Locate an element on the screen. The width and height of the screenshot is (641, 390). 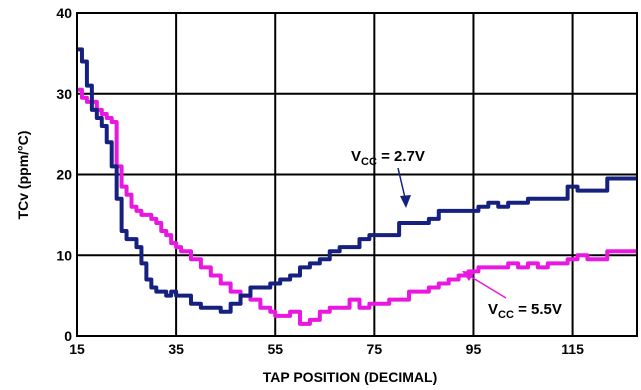
annotation-vcc-2-7: VCC = 2.7V is located at coordinates (388, 158).